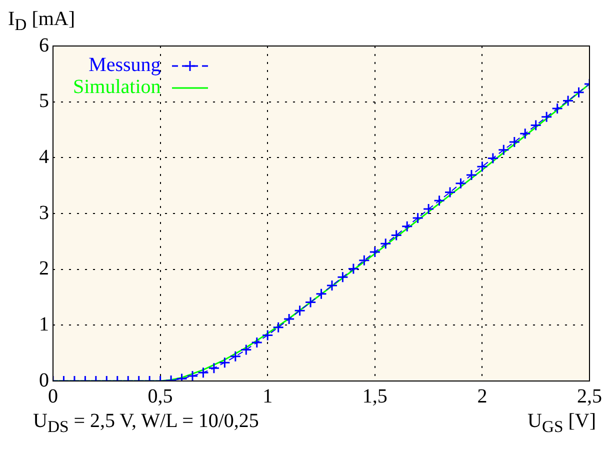  Describe the element at coordinates (42, 21) in the screenshot. I see `y-axis-title: I$_{D}$ [mA]` at that location.